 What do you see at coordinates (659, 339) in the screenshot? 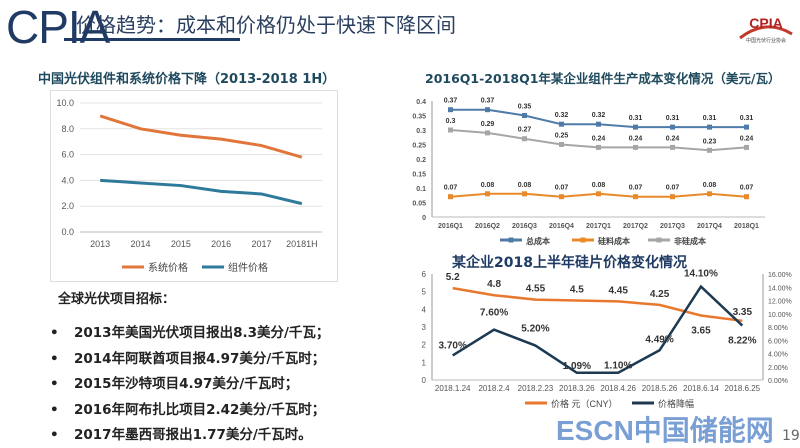
I see `data-label: 4.49%` at bounding box center [659, 339].